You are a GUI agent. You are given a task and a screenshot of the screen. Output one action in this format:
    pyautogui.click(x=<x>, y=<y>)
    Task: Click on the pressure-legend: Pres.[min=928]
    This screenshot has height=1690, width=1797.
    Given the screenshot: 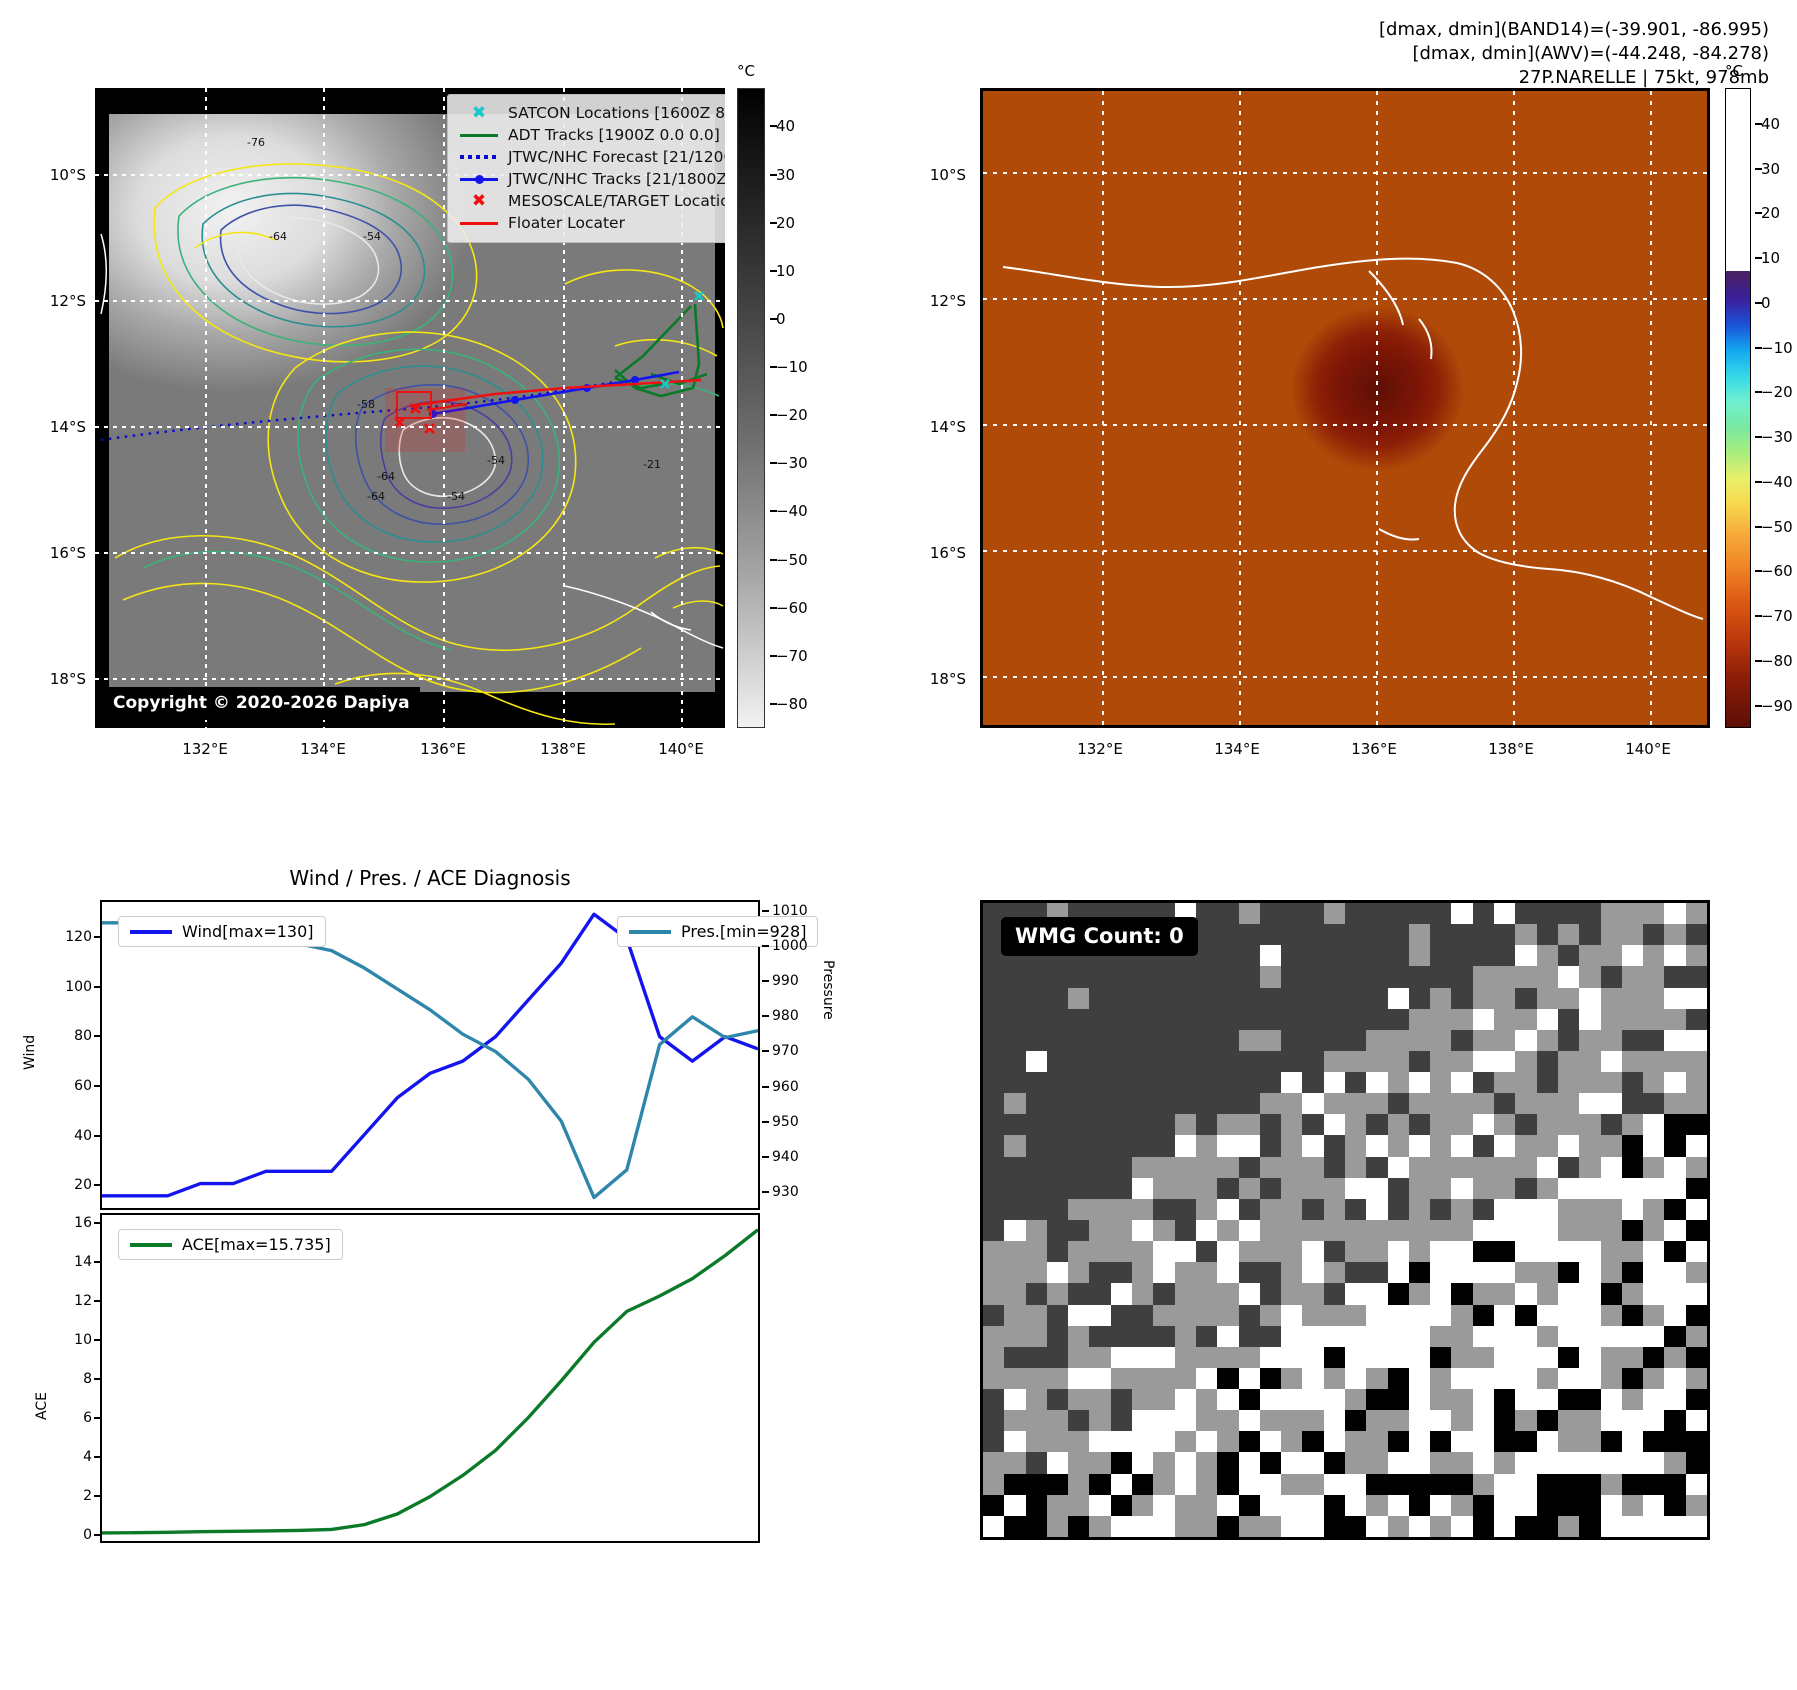 What is the action you would take?
    pyautogui.click(x=718, y=931)
    